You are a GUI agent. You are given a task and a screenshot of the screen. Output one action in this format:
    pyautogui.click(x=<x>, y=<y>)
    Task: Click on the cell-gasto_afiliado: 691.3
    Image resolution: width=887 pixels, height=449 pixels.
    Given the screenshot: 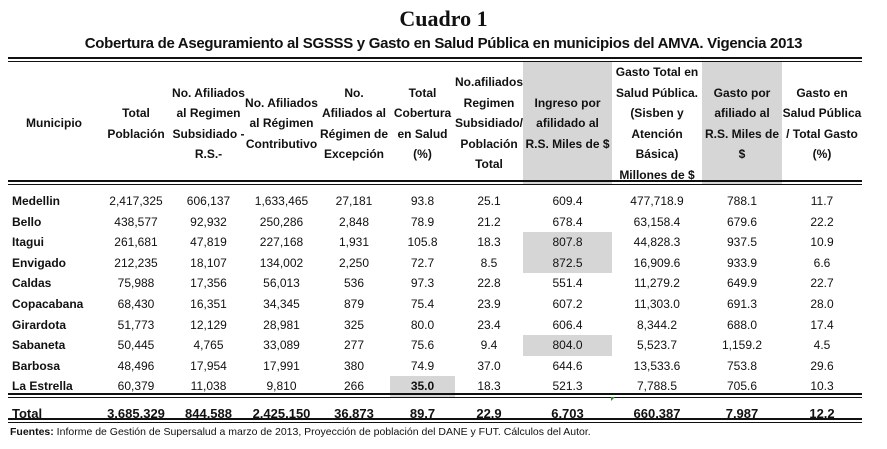 What is the action you would take?
    pyautogui.click(x=742, y=303)
    